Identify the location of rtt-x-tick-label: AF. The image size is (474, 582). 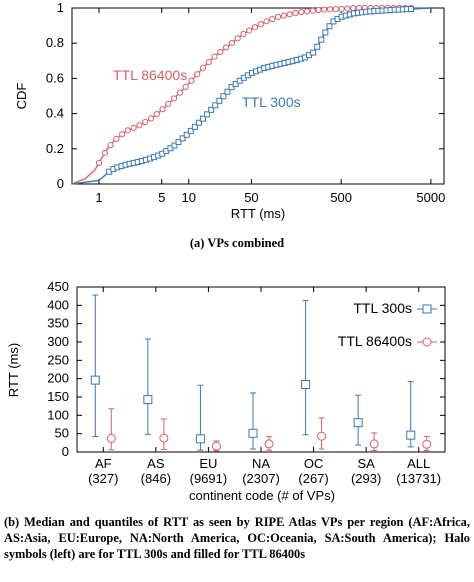
(103, 463).